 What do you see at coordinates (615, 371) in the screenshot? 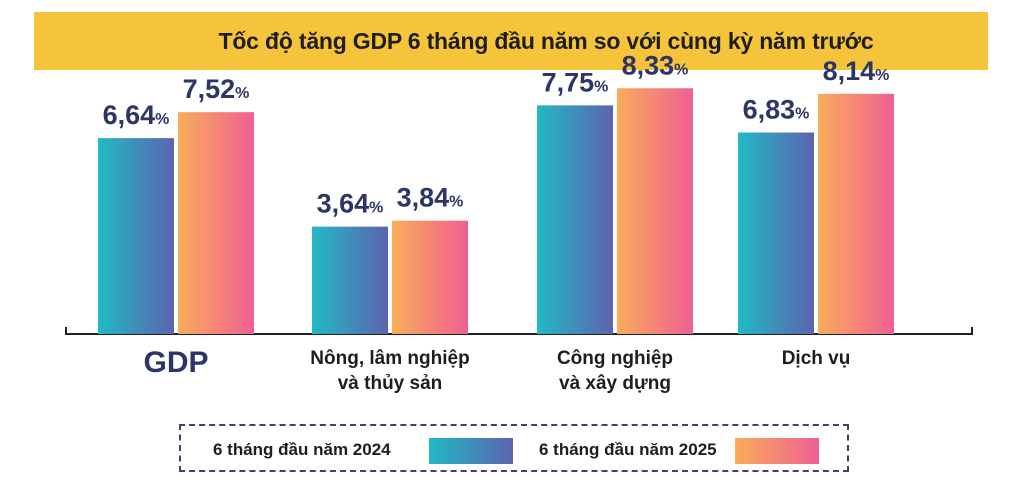
I see `category-label: Công nghiệp và xây dựng` at bounding box center [615, 371].